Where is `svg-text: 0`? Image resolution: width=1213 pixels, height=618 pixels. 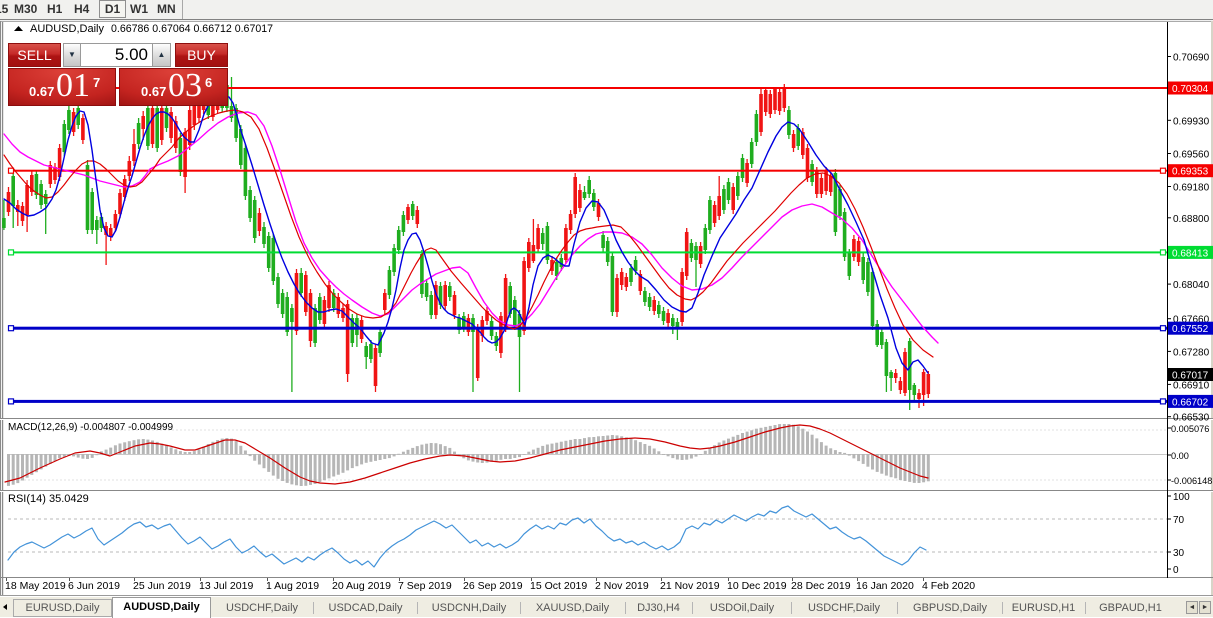
svg-text: 0 is located at coordinates (1176, 570).